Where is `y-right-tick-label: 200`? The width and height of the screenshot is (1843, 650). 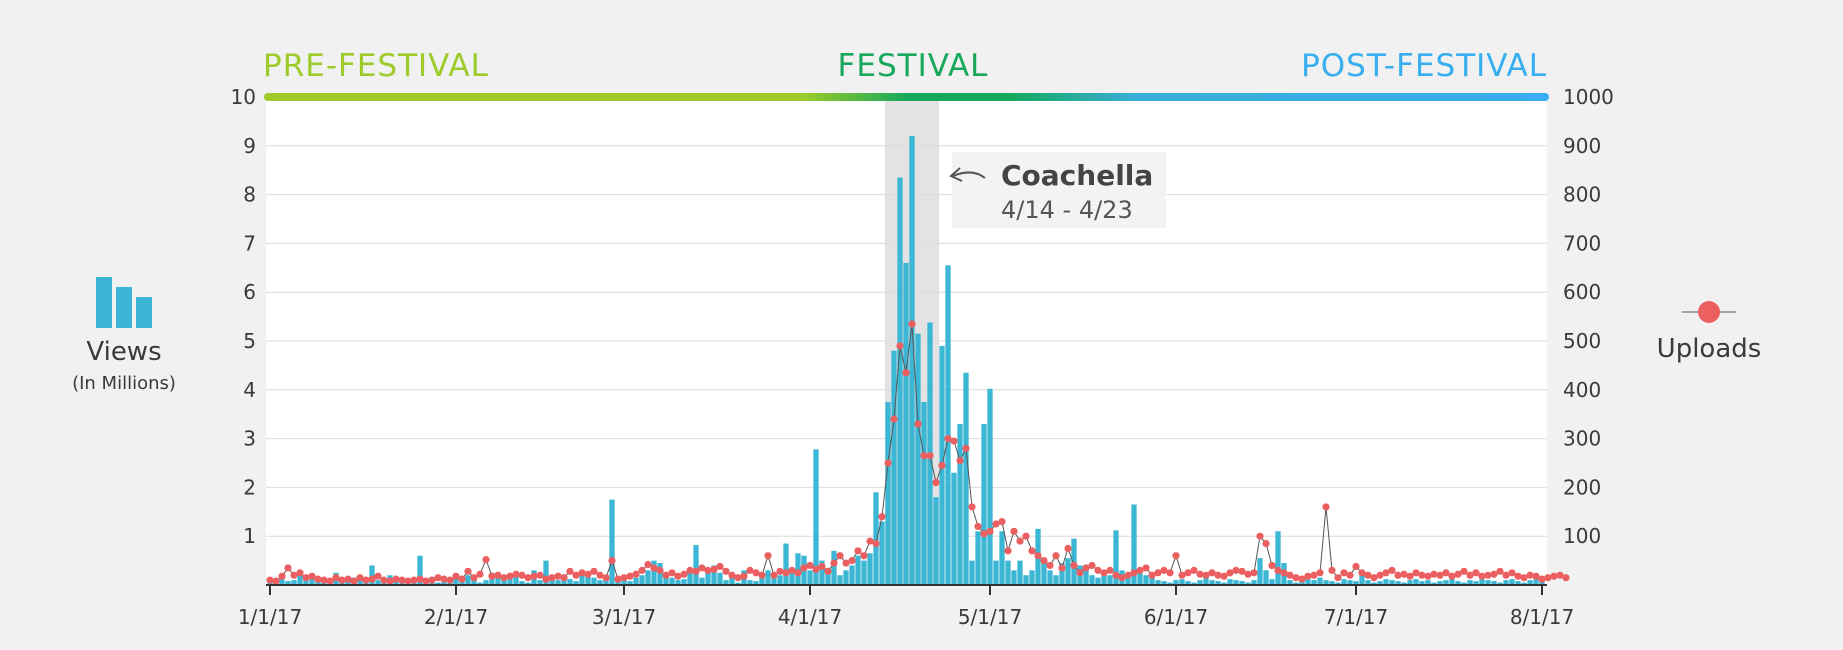
y-right-tick-label: 200 is located at coordinates (1582, 487).